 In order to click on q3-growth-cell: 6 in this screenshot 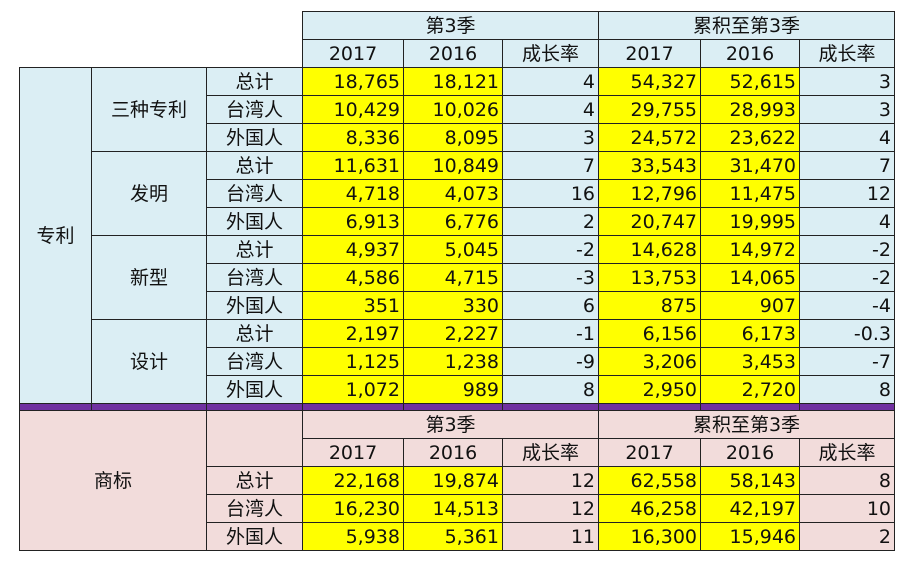, I will do `click(550, 305)`.